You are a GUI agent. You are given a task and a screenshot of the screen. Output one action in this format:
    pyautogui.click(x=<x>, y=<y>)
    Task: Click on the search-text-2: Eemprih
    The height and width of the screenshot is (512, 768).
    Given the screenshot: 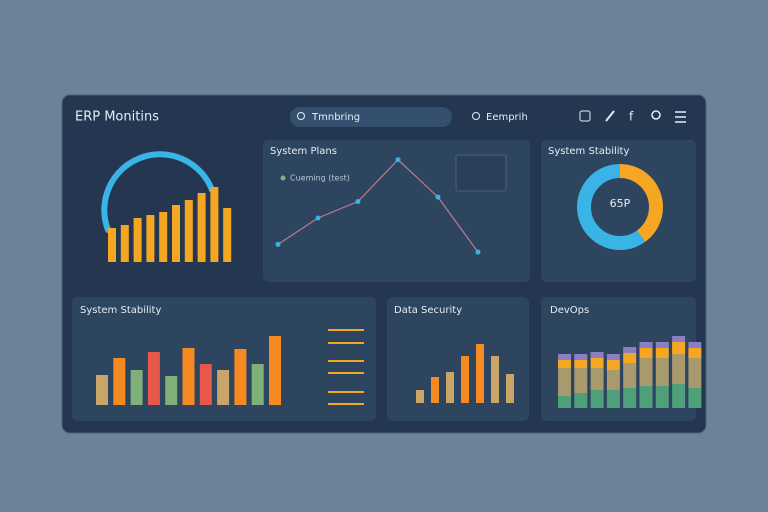 What is the action you would take?
    pyautogui.click(x=507, y=117)
    